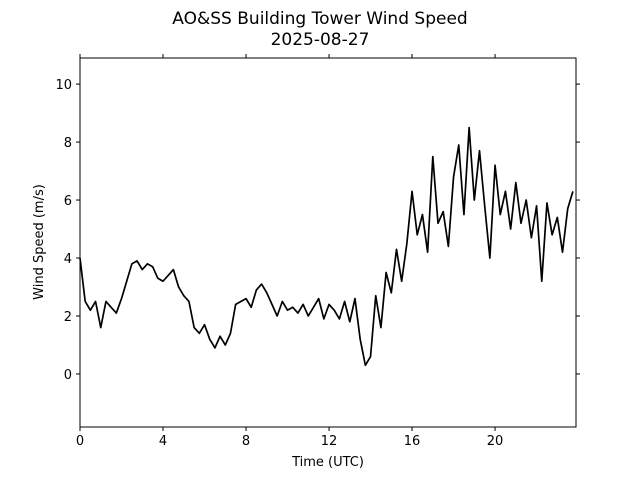 The image size is (640, 480). What do you see at coordinates (495, 441) in the screenshot?
I see `x-tick-label: 20` at bounding box center [495, 441].